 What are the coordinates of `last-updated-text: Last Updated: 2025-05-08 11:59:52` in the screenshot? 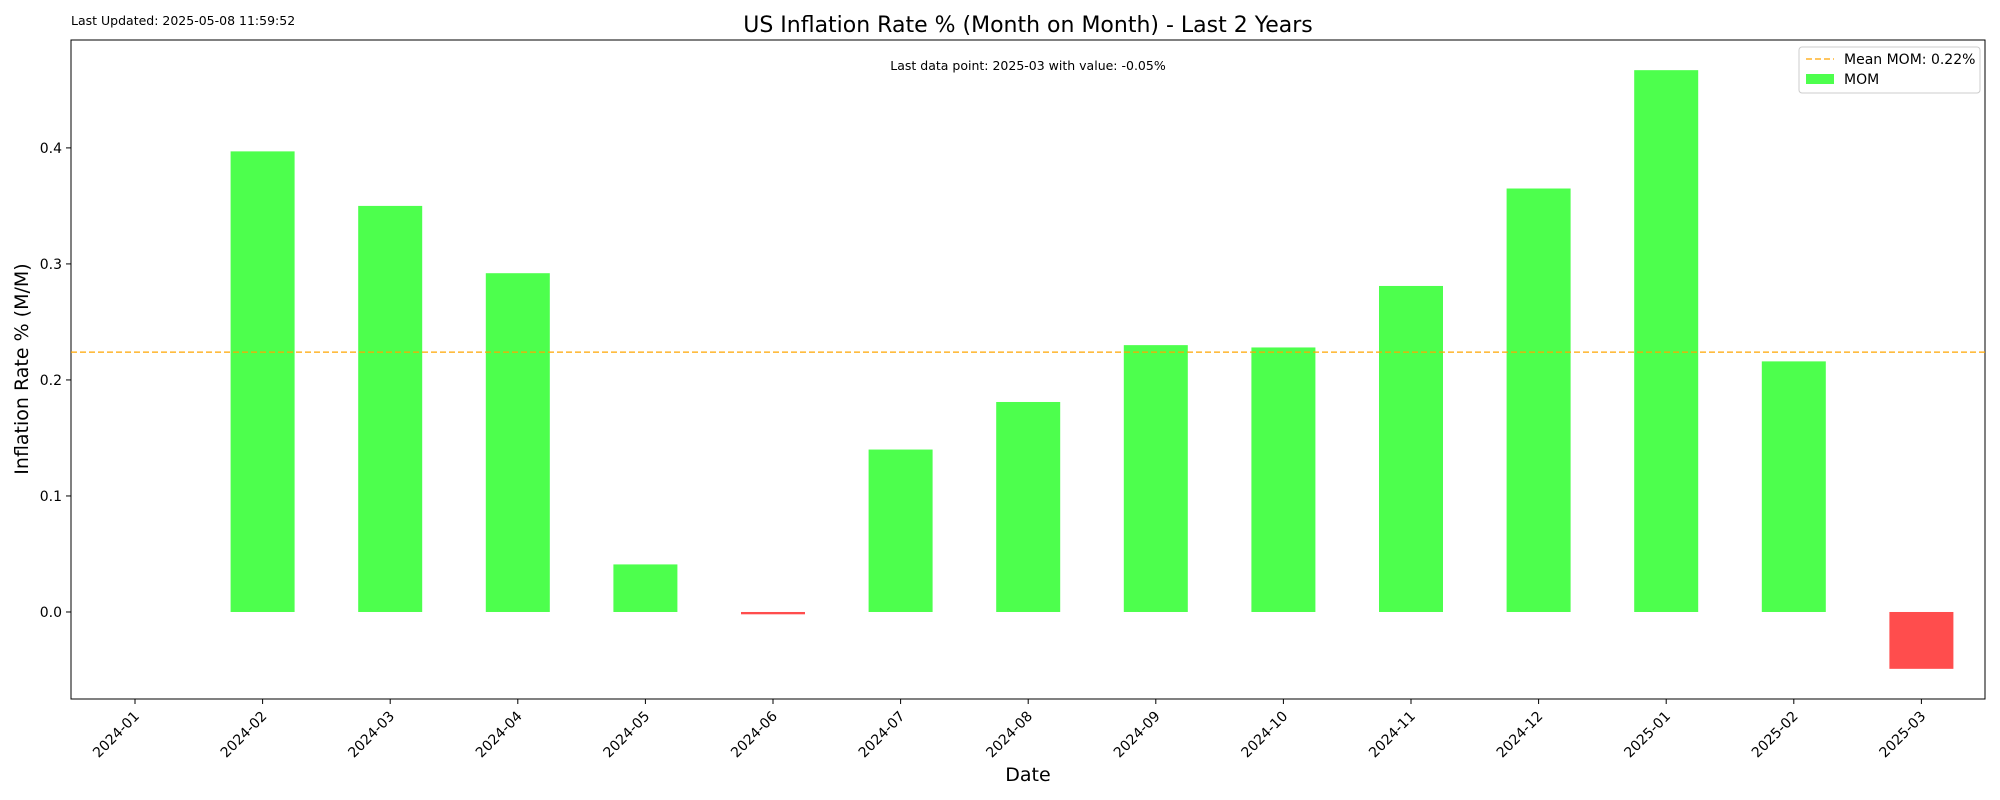 It's located at (183, 20).